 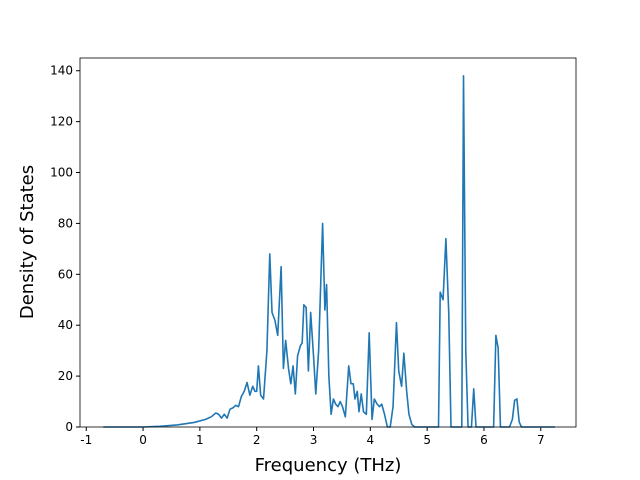 I want to click on y-tick-label: 140, so click(x=61, y=71).